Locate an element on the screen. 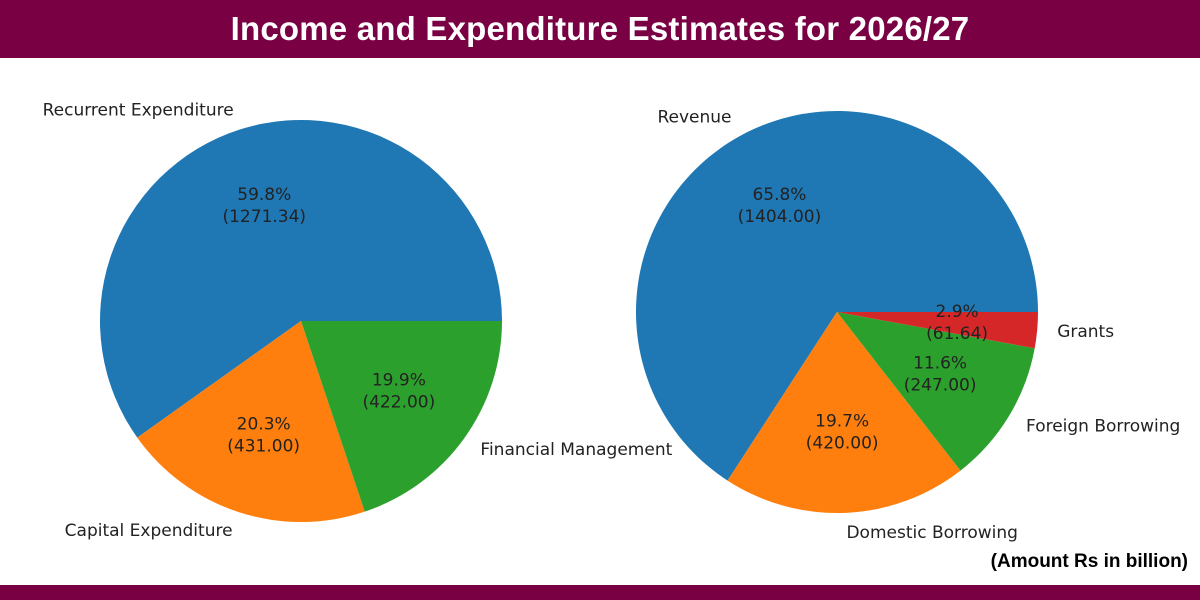 This screenshot has width=1200, height=600. percent-label-recurrent-expenditure: 59.8% is located at coordinates (264, 195).